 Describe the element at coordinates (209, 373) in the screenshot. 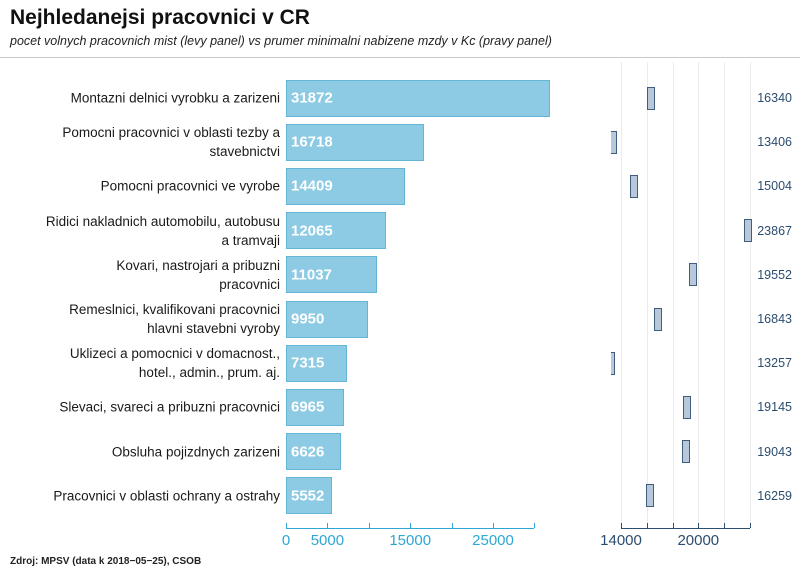

I see `category-label-line: hotel., admin., prum. aj.` at that location.